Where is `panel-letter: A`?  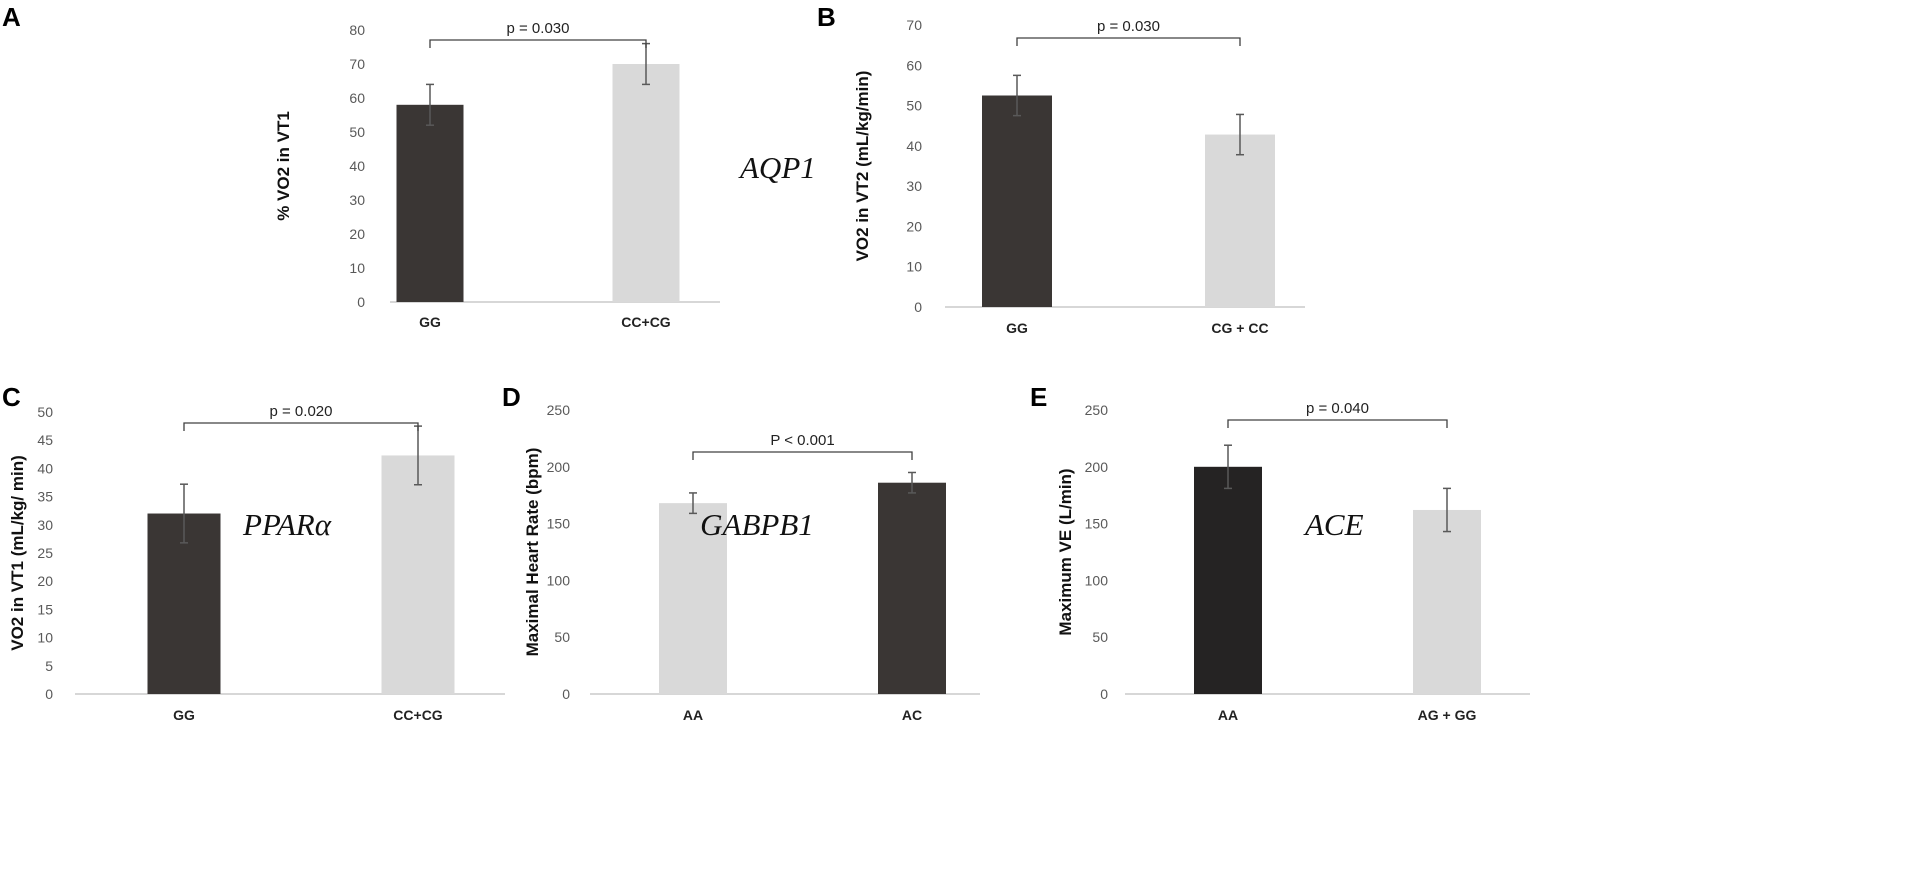
panel-letter: A is located at coordinates (11, 17).